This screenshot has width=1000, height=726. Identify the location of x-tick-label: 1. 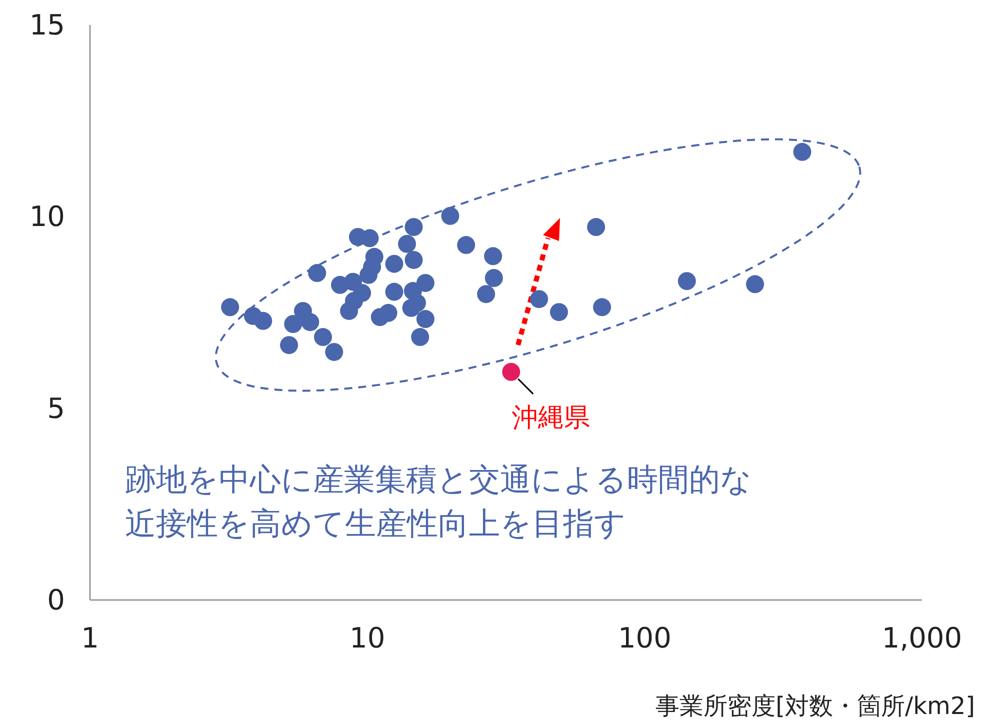
(90, 638).